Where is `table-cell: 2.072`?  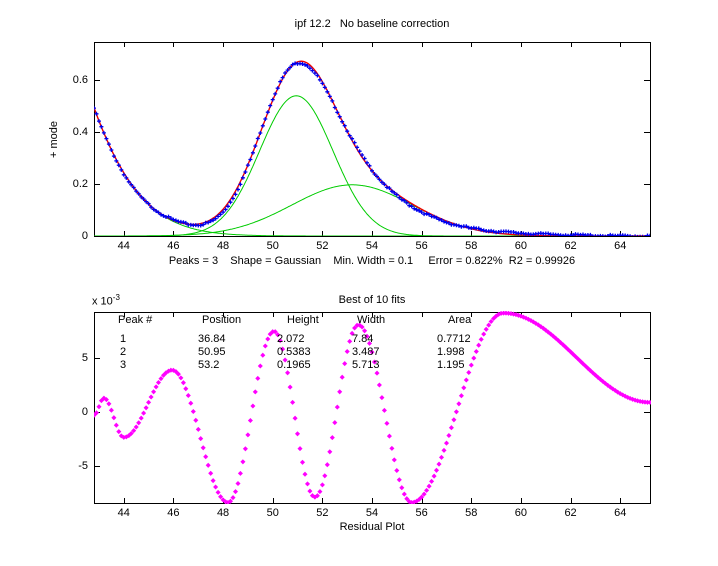 table-cell: 2.072 is located at coordinates (291, 339).